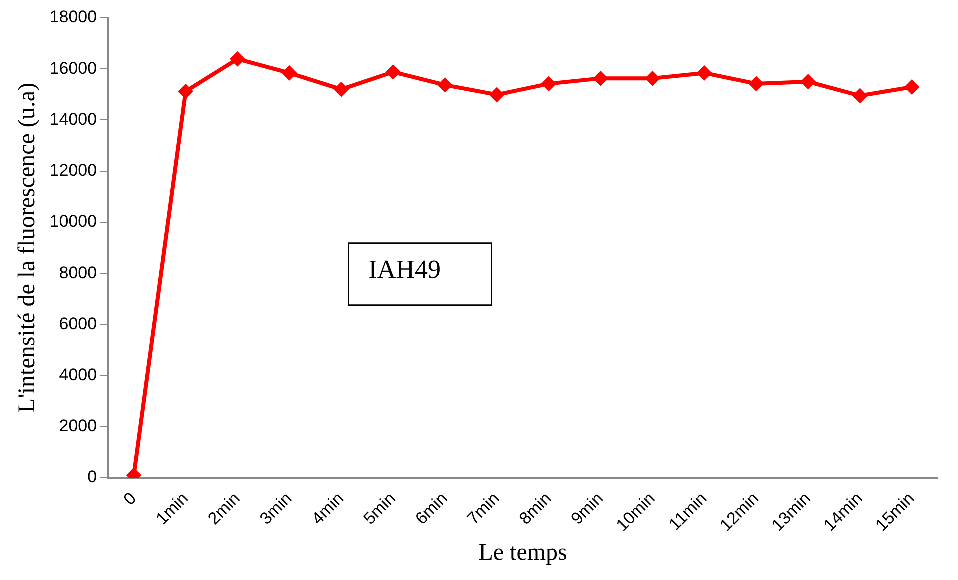  Describe the element at coordinates (74, 222) in the screenshot. I see `y-tick-label: 10000` at that location.